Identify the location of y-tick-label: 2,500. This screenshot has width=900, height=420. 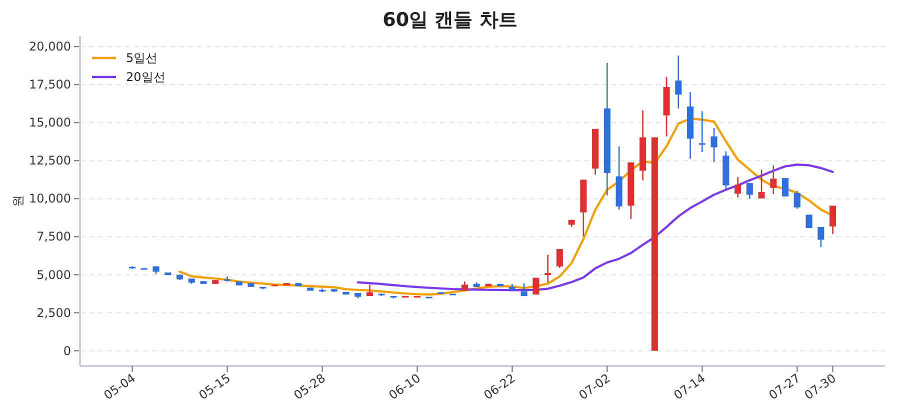
(53, 313).